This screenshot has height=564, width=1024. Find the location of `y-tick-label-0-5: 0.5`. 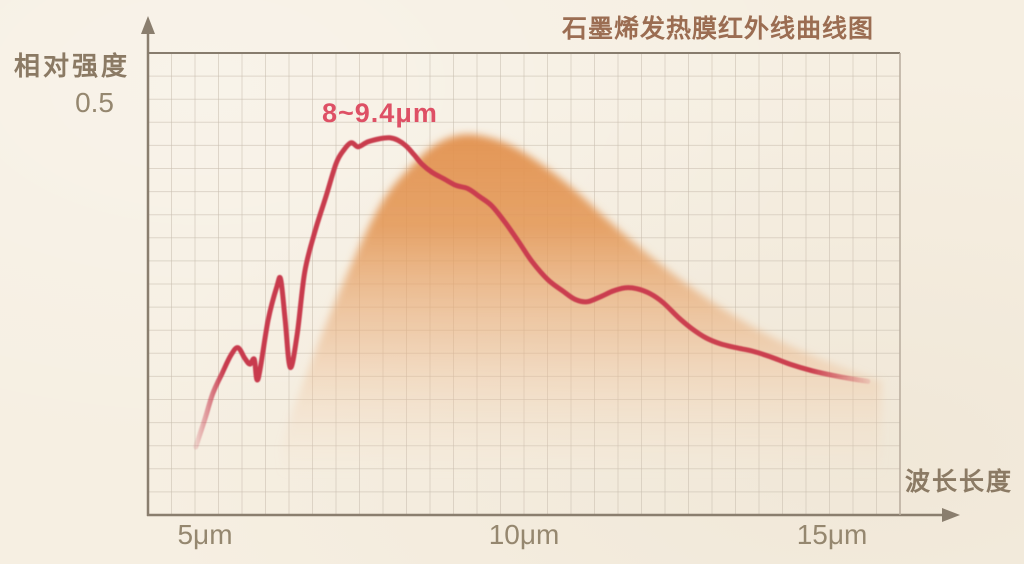

y-tick-label-0-5: 0.5 is located at coordinates (94, 102).